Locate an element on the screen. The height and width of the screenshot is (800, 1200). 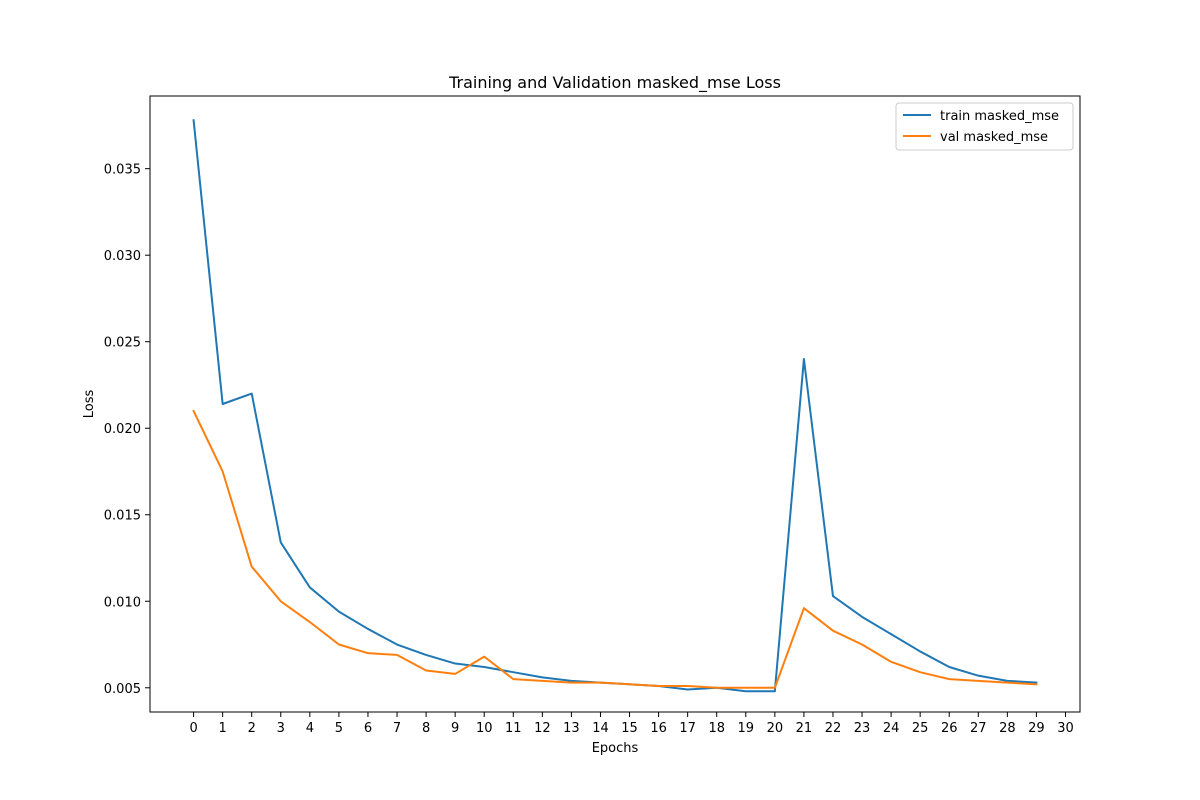
x-tick-label: 13 is located at coordinates (571, 728).